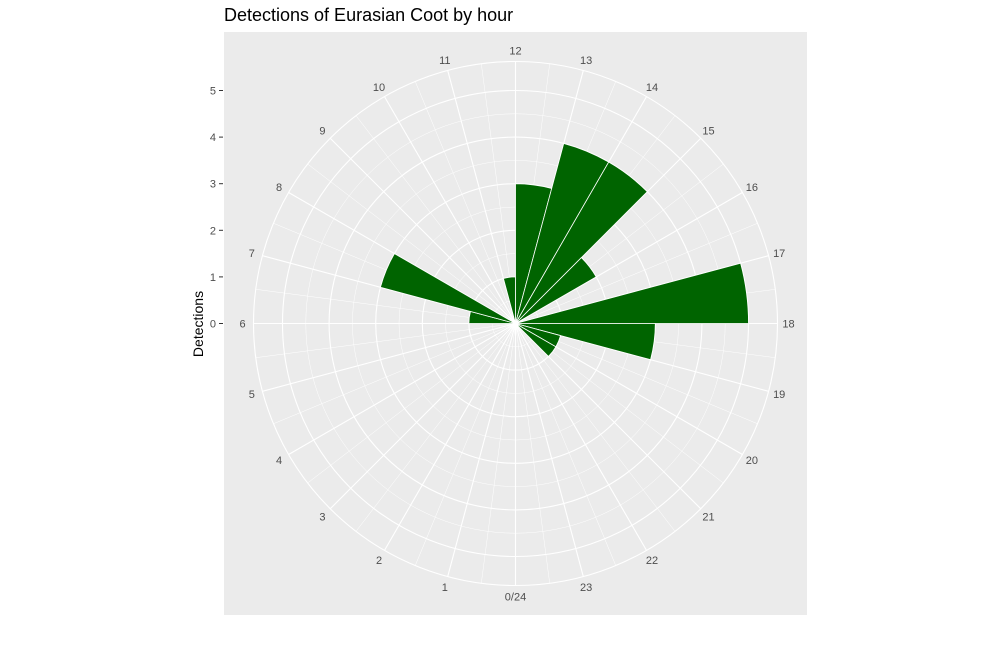 The width and height of the screenshot is (1000, 651). Describe the element at coordinates (788, 325) in the screenshot. I see `hour-label: 18` at that location.